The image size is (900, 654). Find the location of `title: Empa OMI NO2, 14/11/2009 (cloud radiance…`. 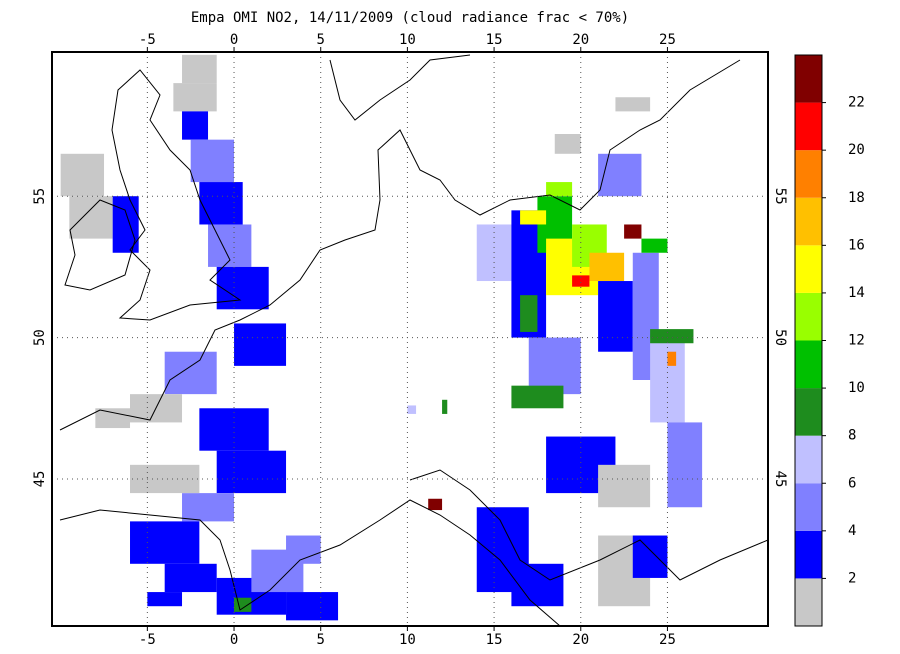

title: Empa OMI NO2, 14/11/2009 (cloud radiance… is located at coordinates (410, 18).